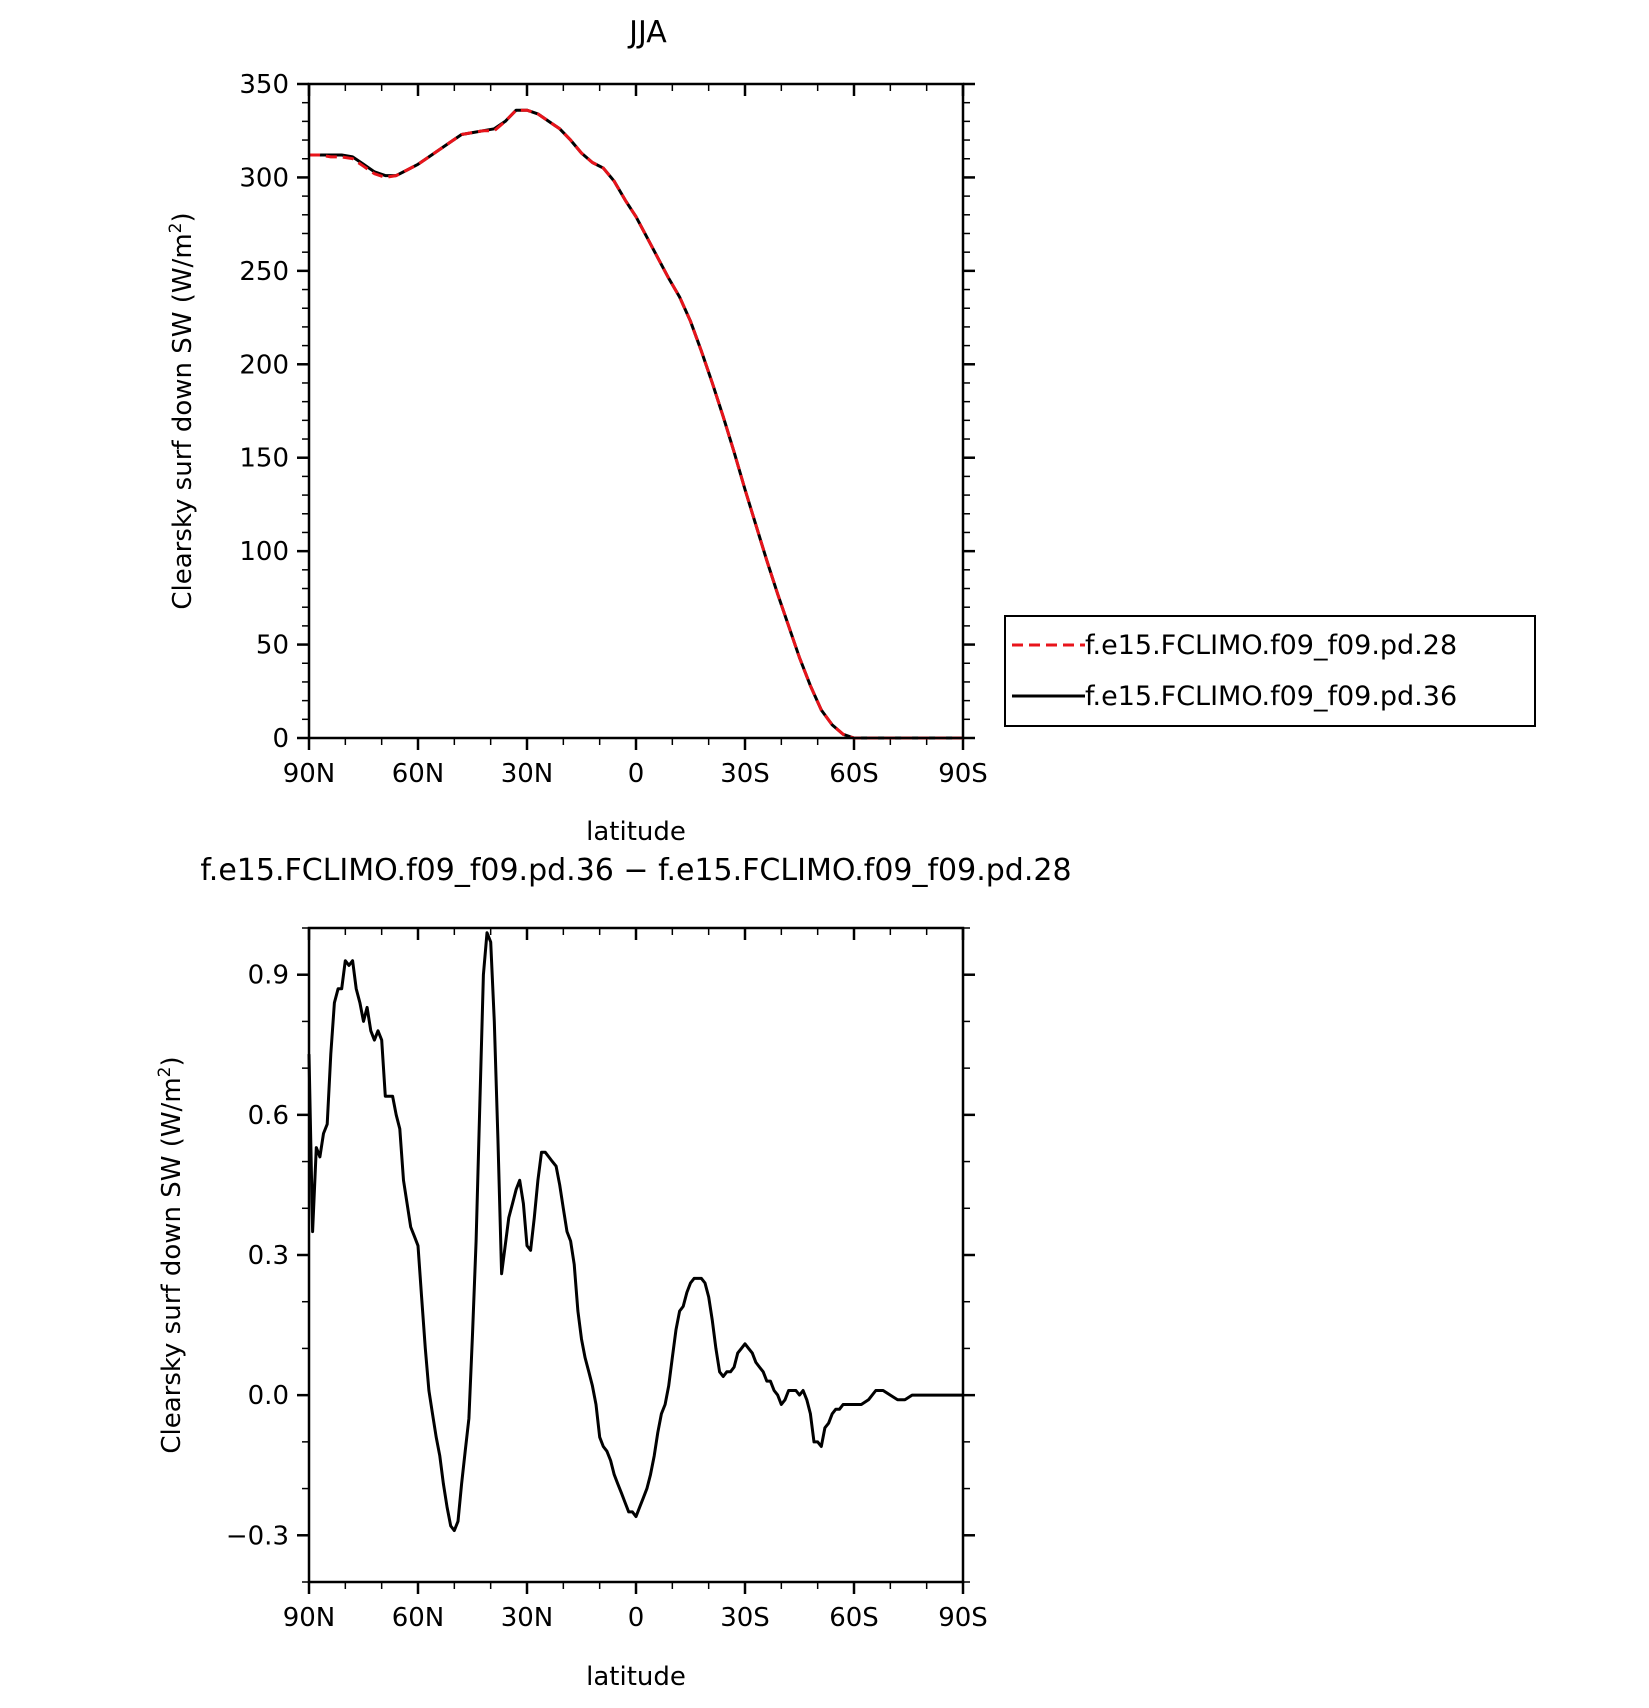 The image size is (1649, 1708). What do you see at coordinates (257, 1536) in the screenshot?
I see `bottom-y-tick-label: −0.3` at bounding box center [257, 1536].